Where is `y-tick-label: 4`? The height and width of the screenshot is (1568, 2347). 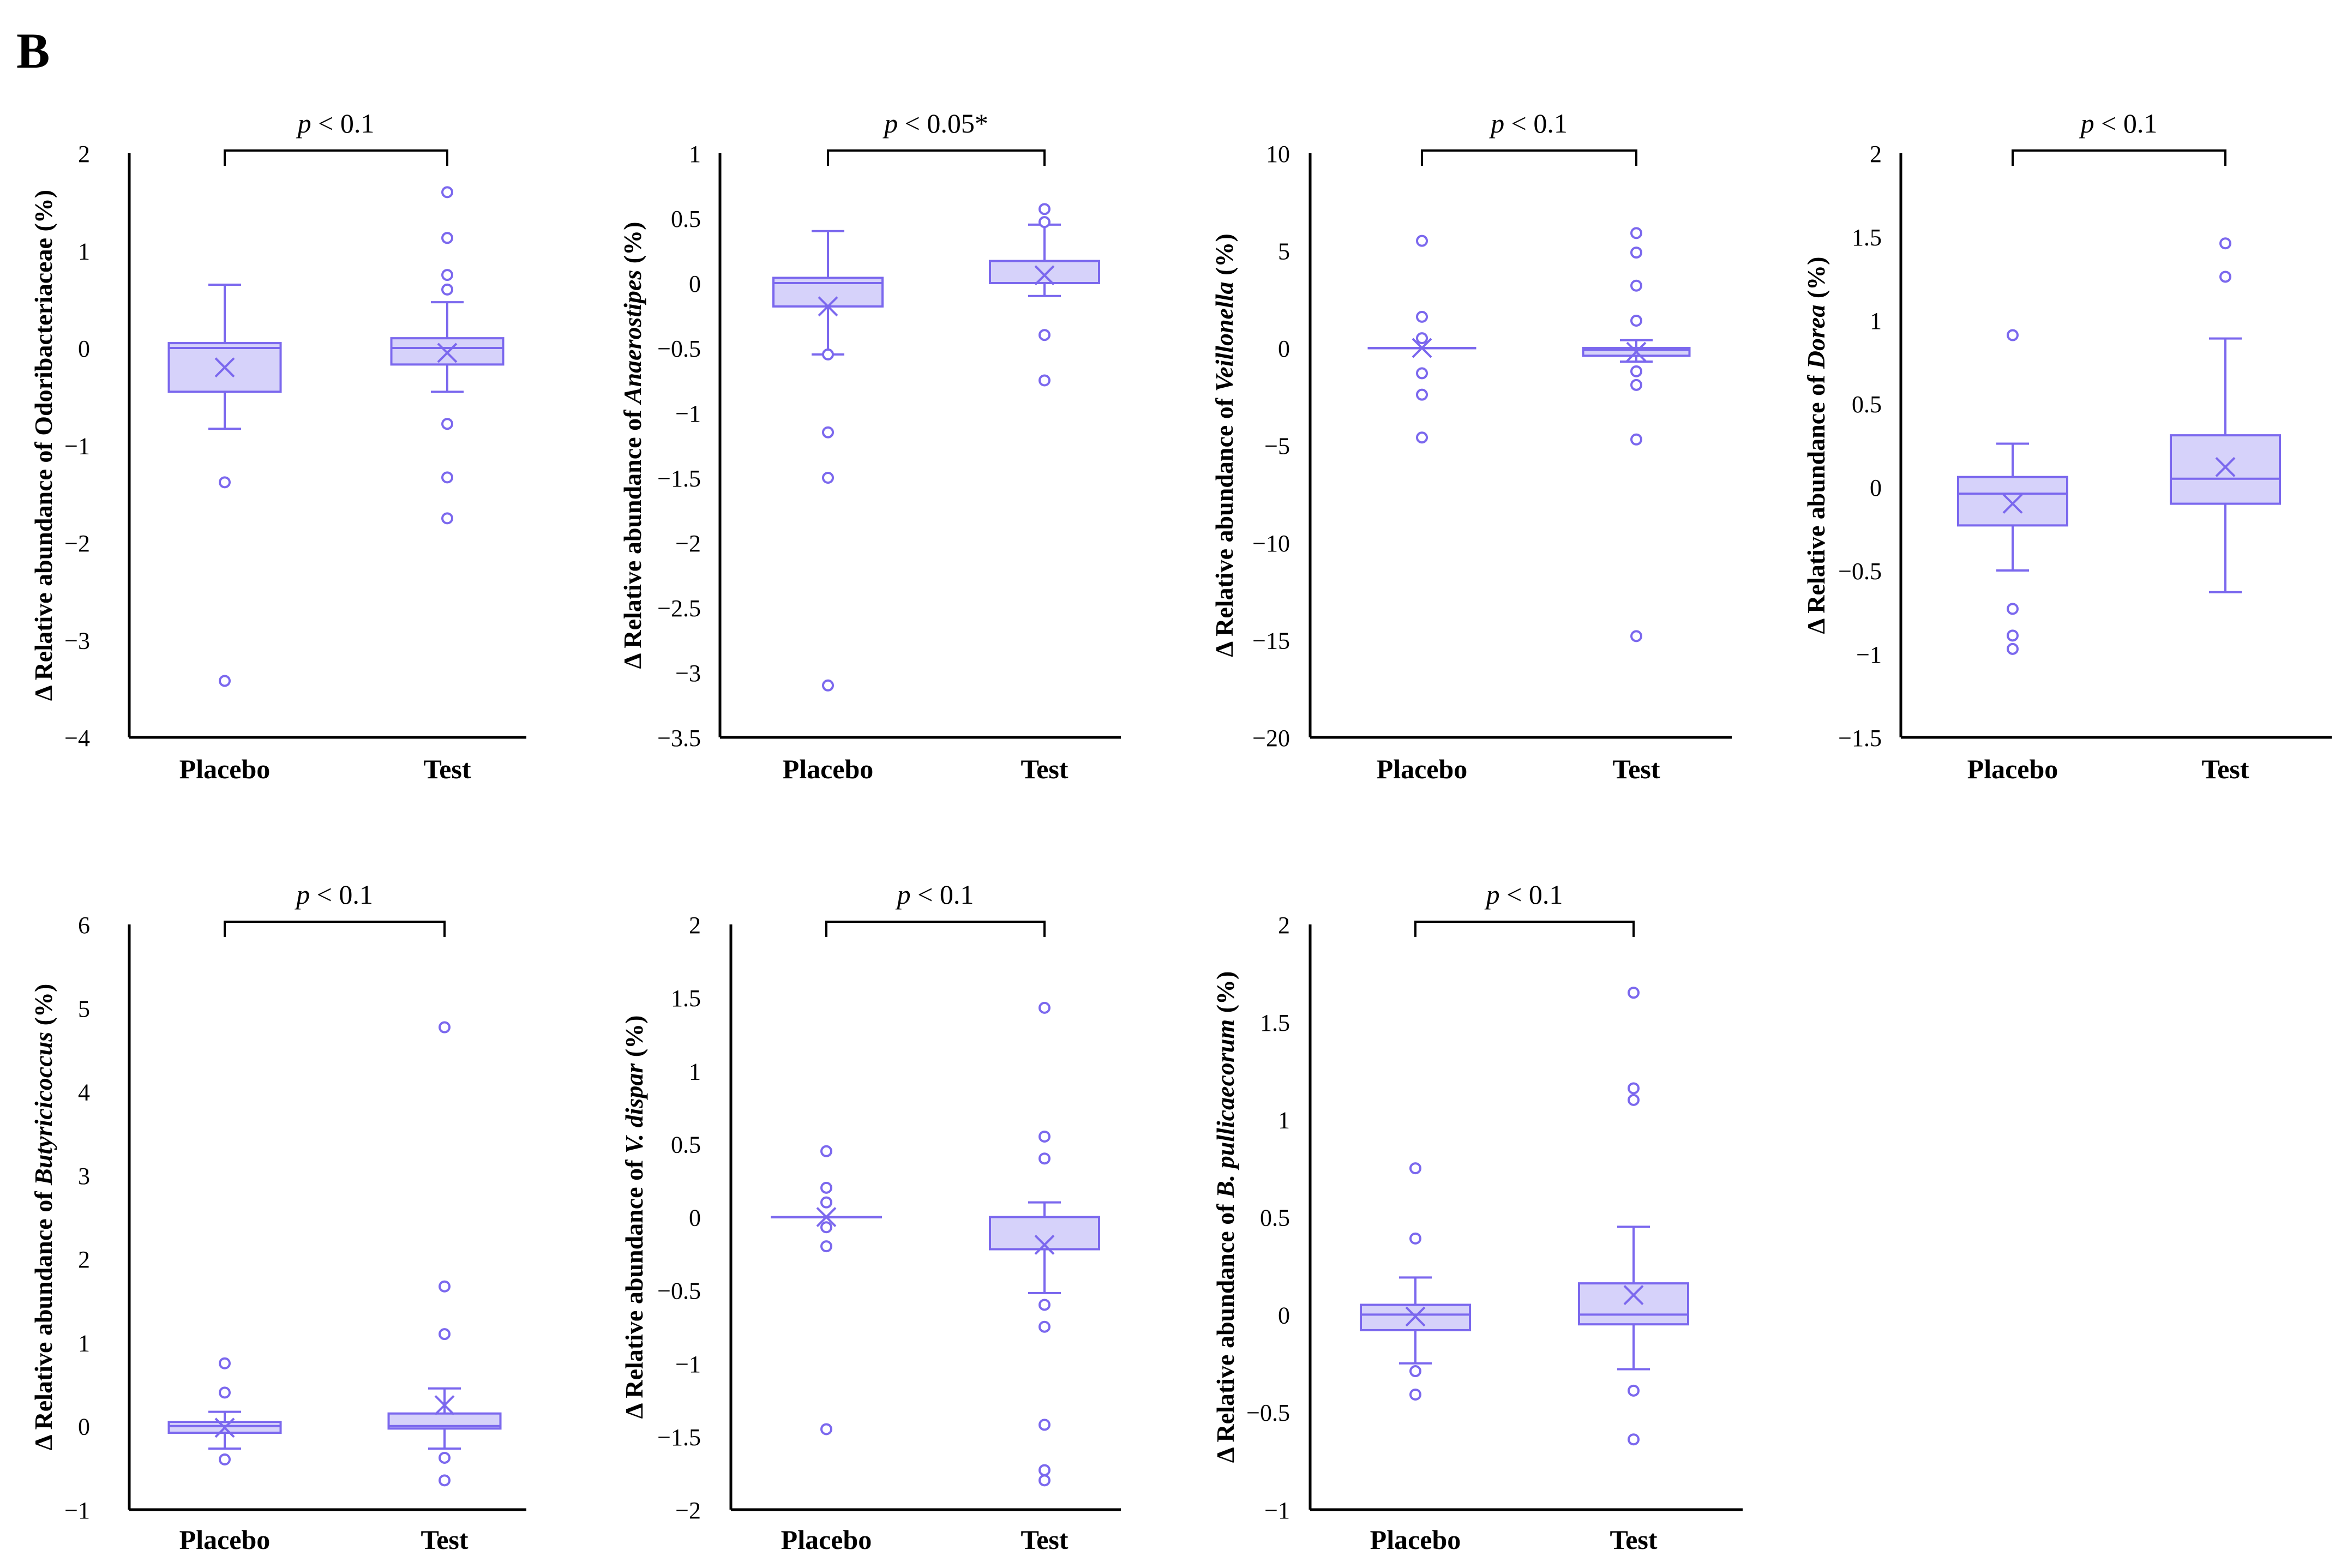
y-tick-label: 4 is located at coordinates (84, 1093).